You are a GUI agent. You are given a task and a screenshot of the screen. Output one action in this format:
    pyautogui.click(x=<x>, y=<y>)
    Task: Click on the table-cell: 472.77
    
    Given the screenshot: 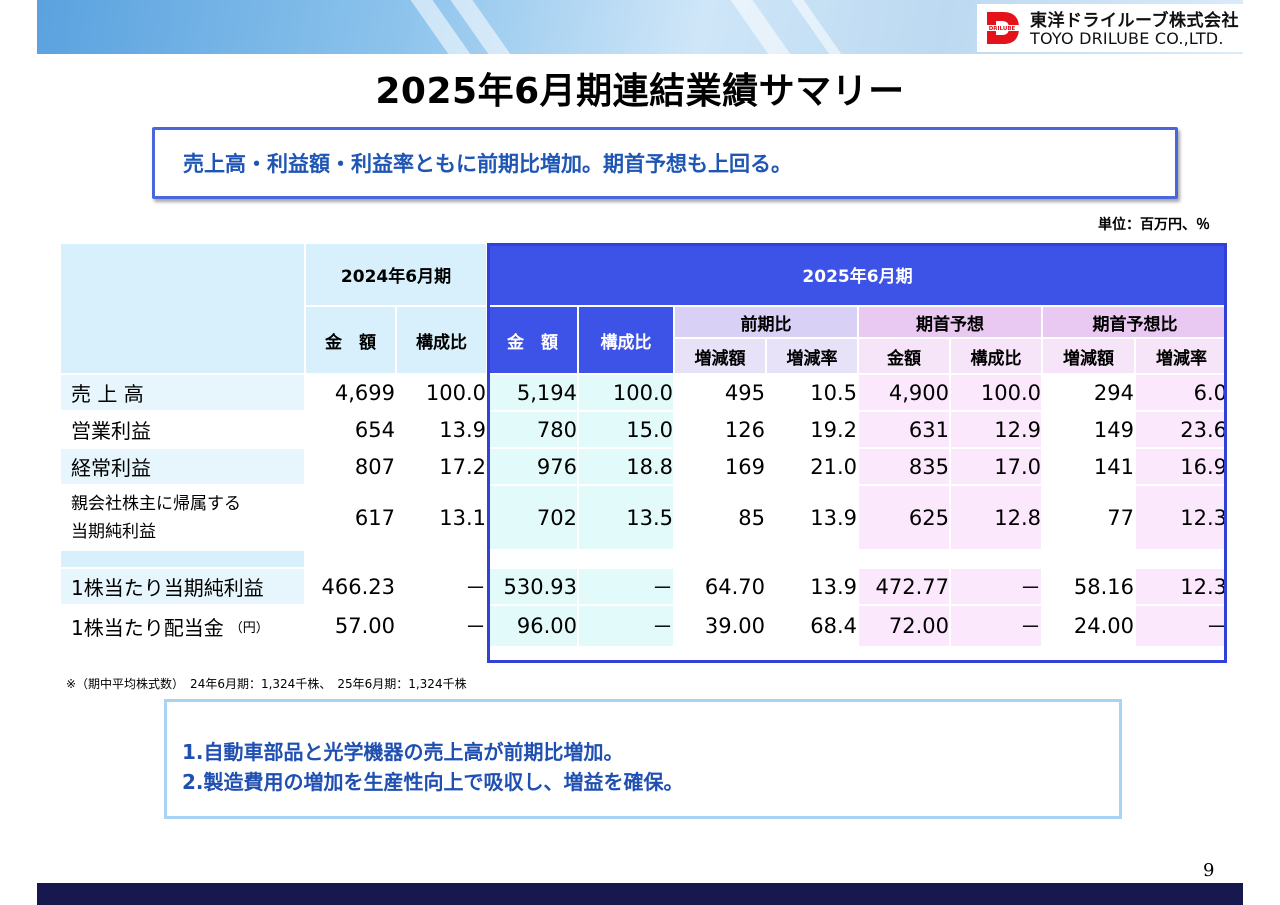 What is the action you would take?
    pyautogui.click(x=904, y=586)
    